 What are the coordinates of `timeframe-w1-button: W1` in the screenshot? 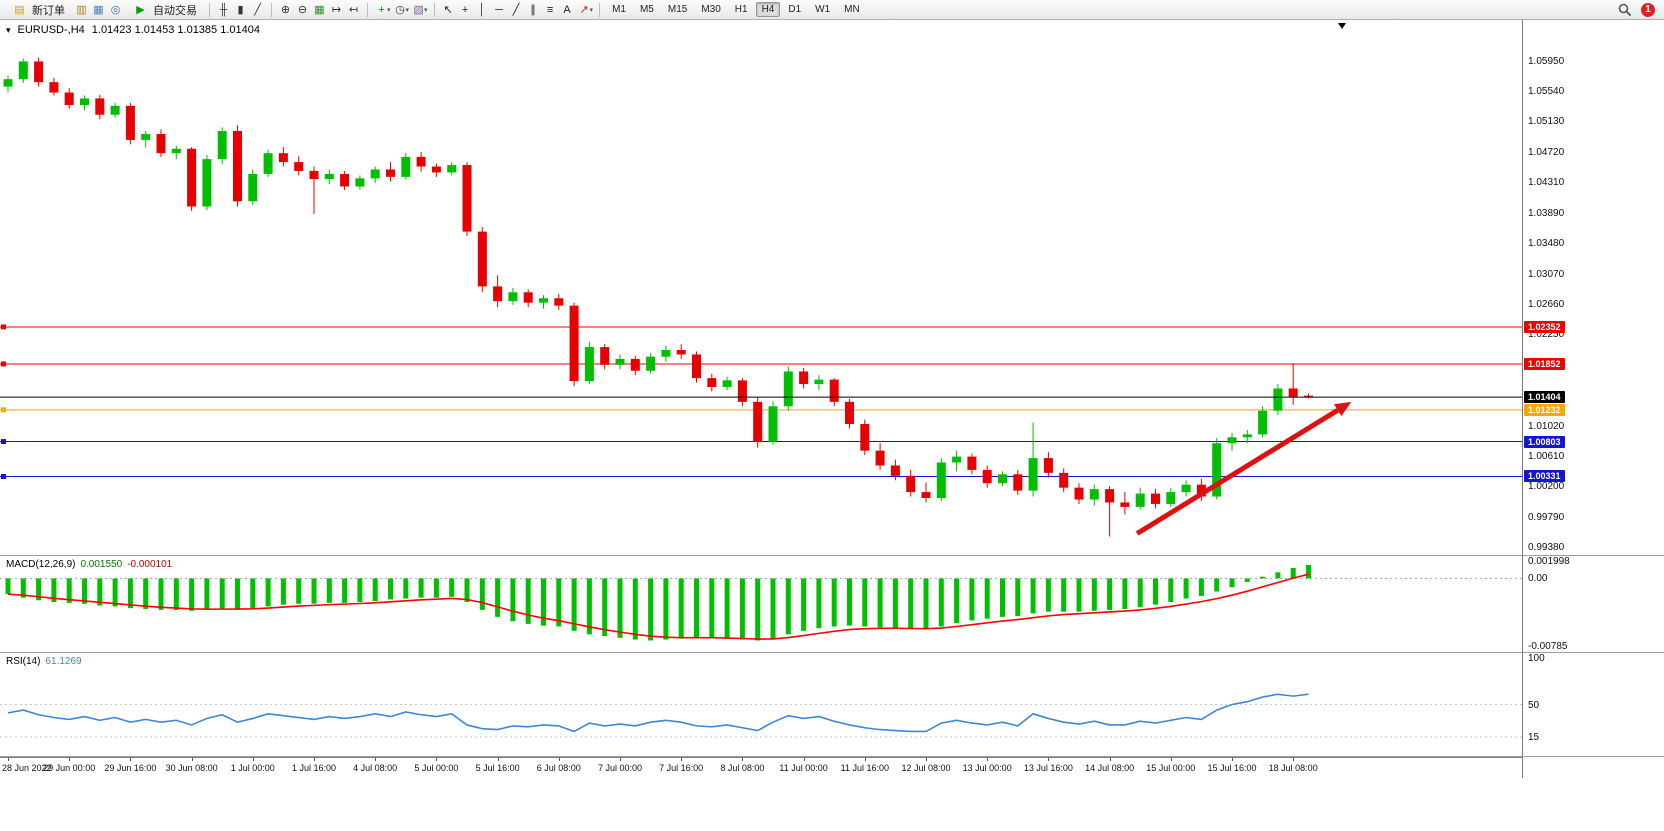 It's located at (823, 9).